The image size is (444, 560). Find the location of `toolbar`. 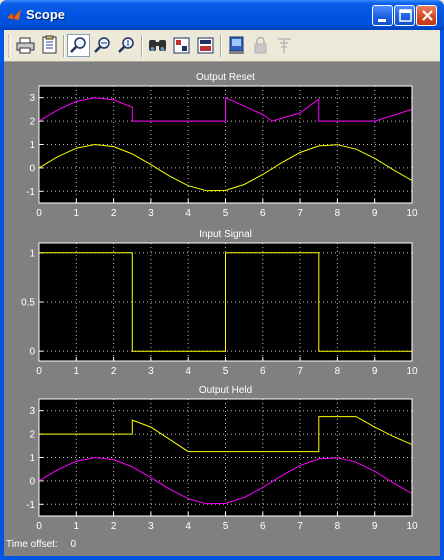

toolbar is located at coordinates (222, 46).